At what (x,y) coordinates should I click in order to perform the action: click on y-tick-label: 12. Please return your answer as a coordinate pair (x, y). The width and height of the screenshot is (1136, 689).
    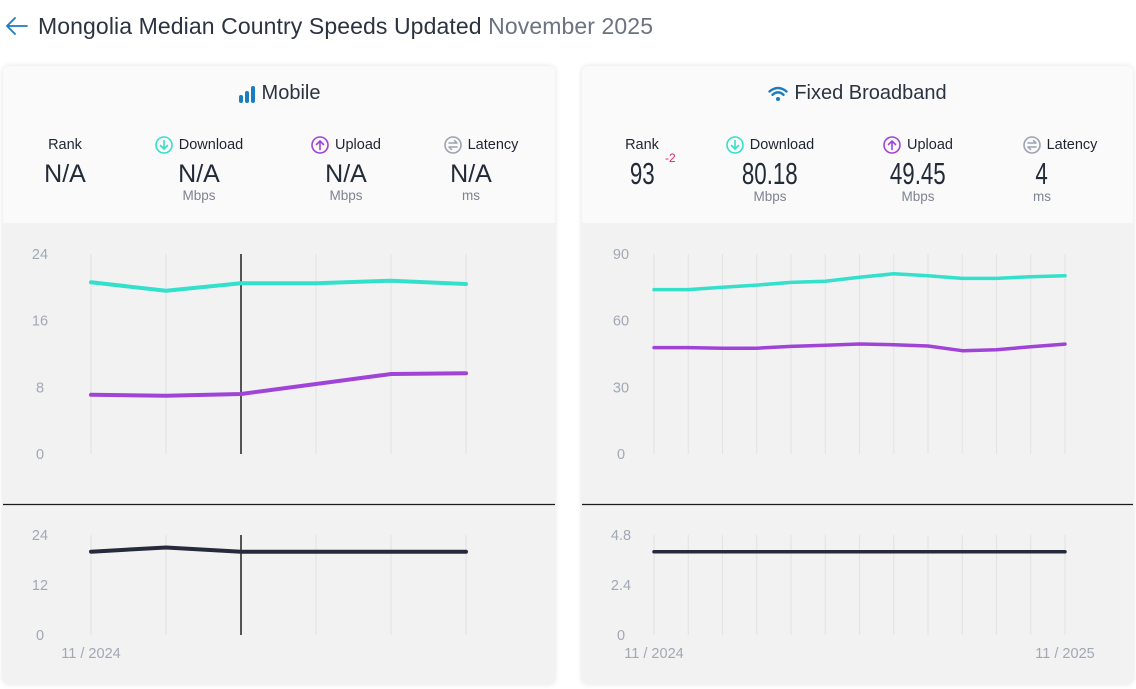
    Looking at the image, I should click on (40, 586).